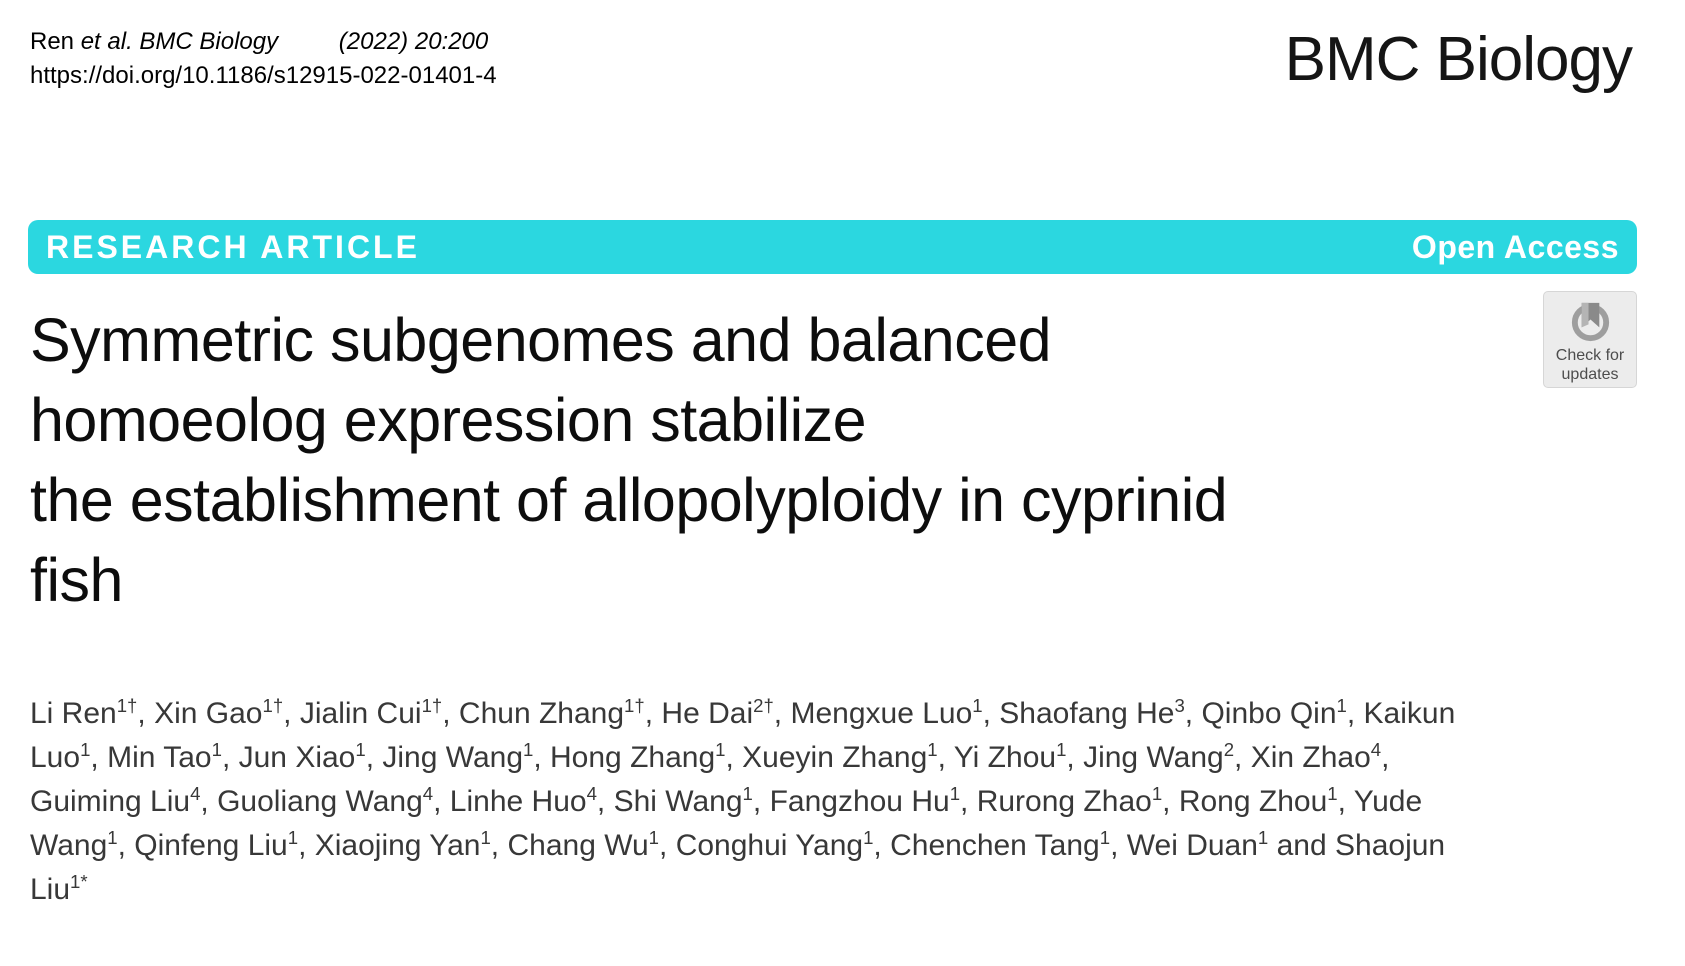  I want to click on article-title-line: fish, so click(76, 580).